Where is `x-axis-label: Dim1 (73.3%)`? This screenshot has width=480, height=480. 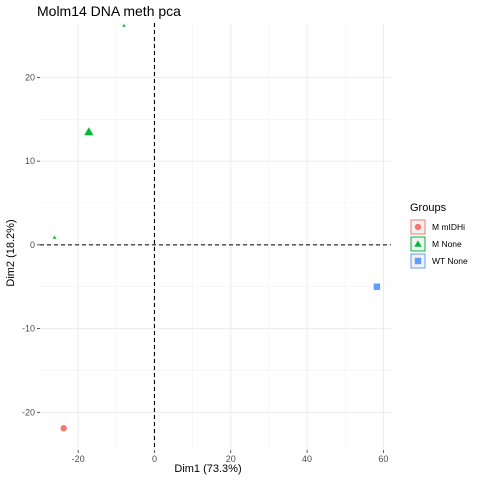 x-axis-label: Dim1 (73.3%) is located at coordinates (207, 469).